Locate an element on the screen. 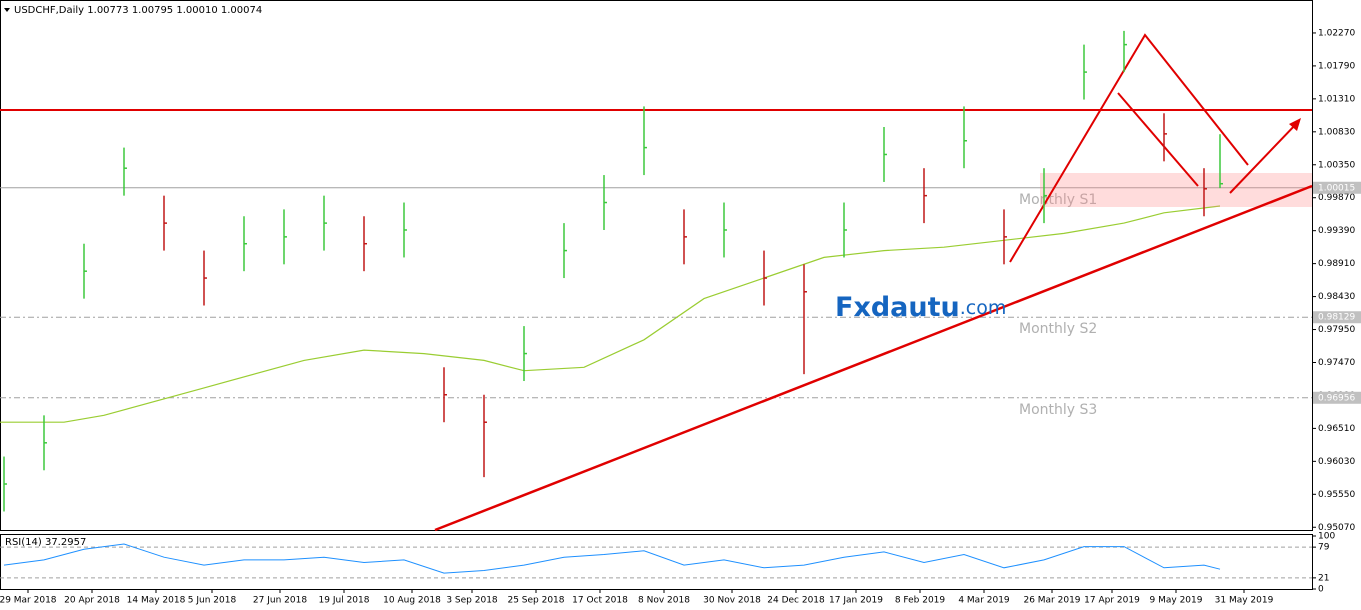 This screenshot has width=1361, height=610. watermark-name: Fxdautu is located at coordinates (897, 307).